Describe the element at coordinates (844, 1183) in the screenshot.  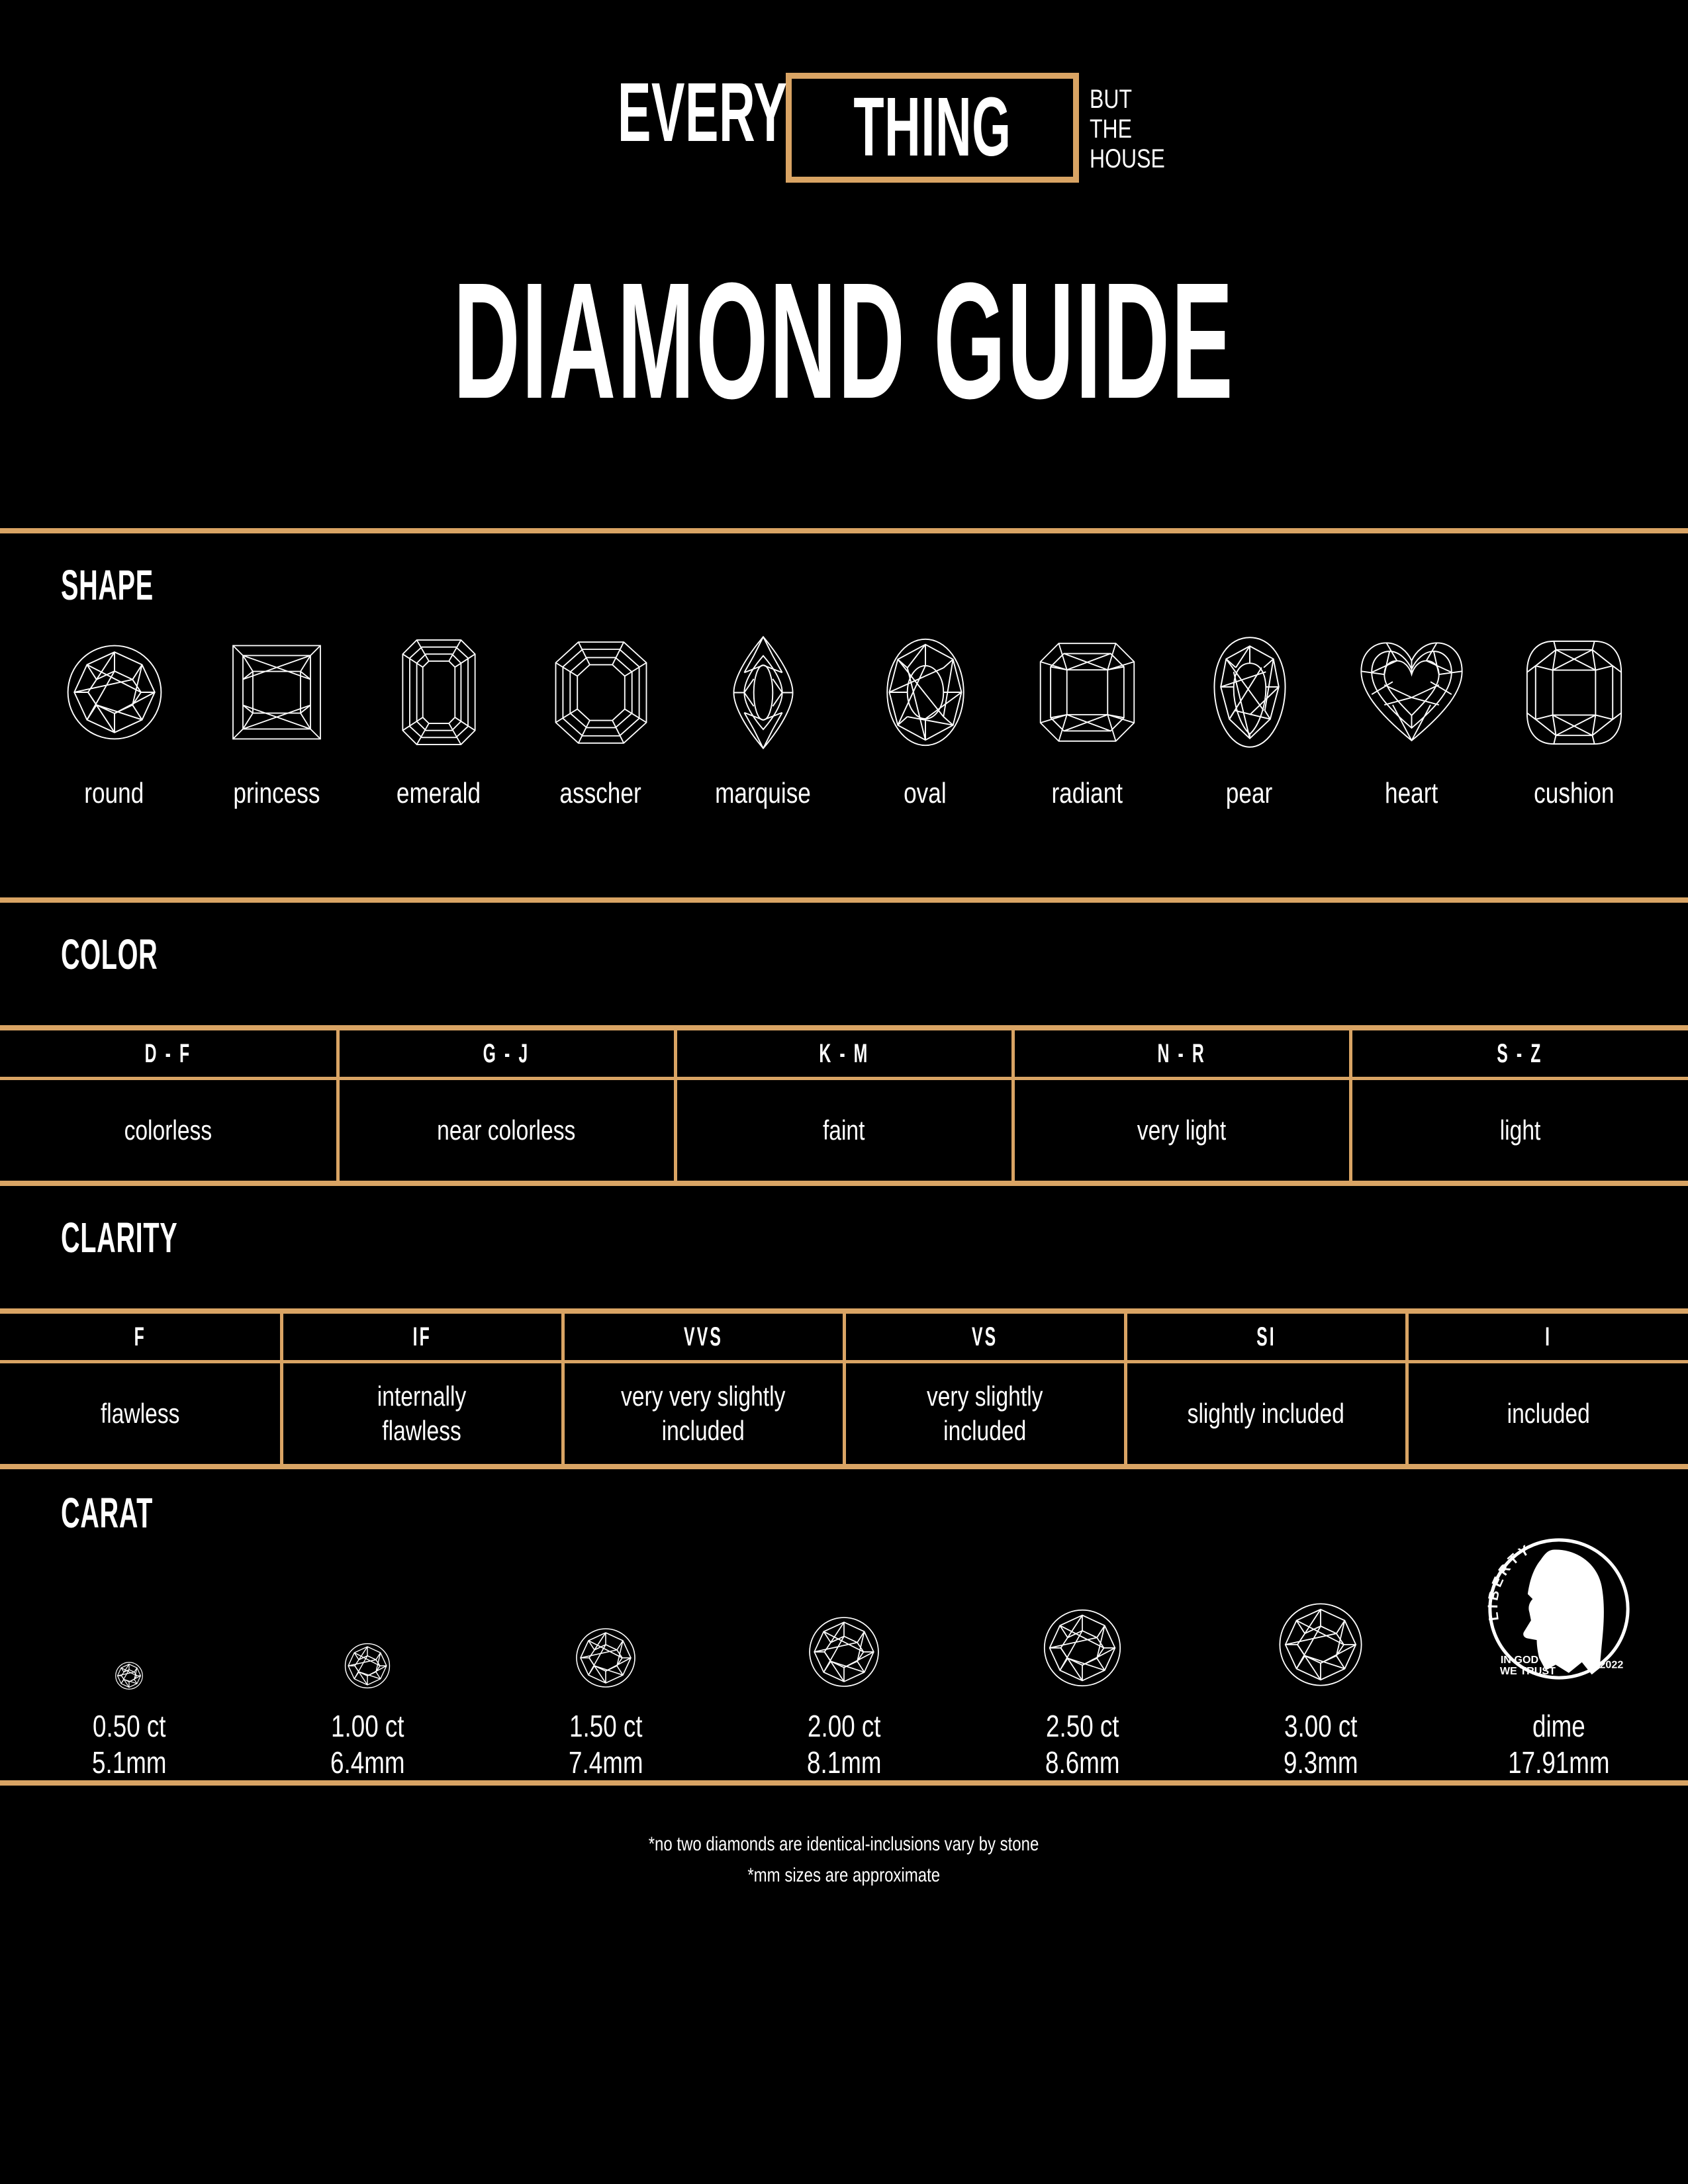
I see `divider-rule-color-clarity` at that location.